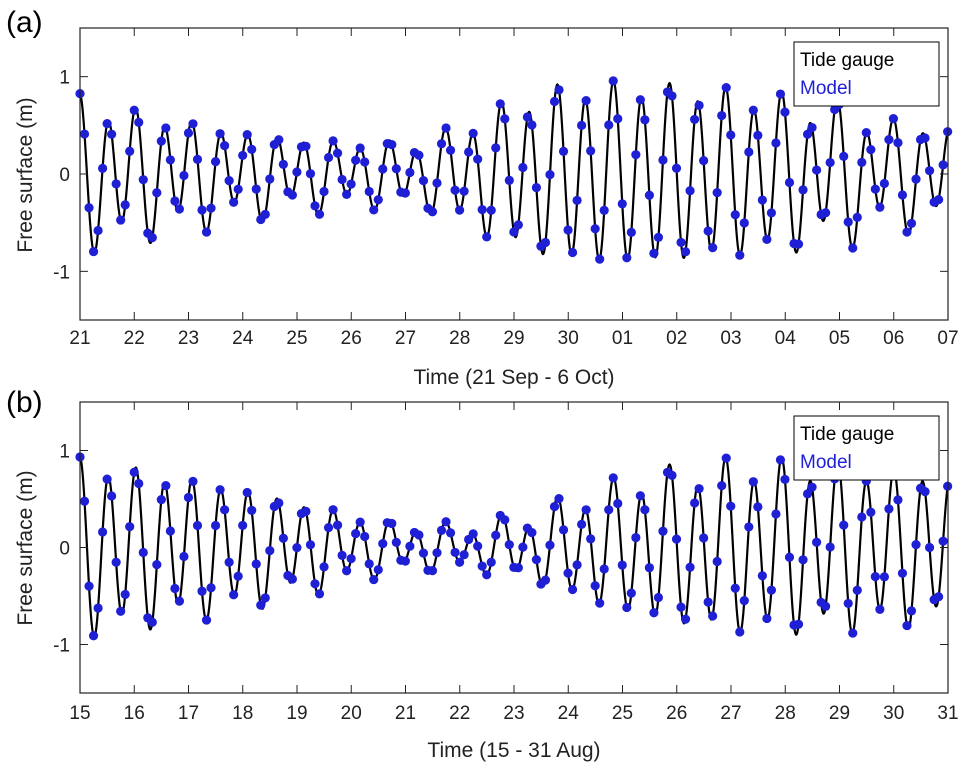  Describe the element at coordinates (513, 713) in the screenshot. I see `panel-b-xtick-label: 23` at that location.